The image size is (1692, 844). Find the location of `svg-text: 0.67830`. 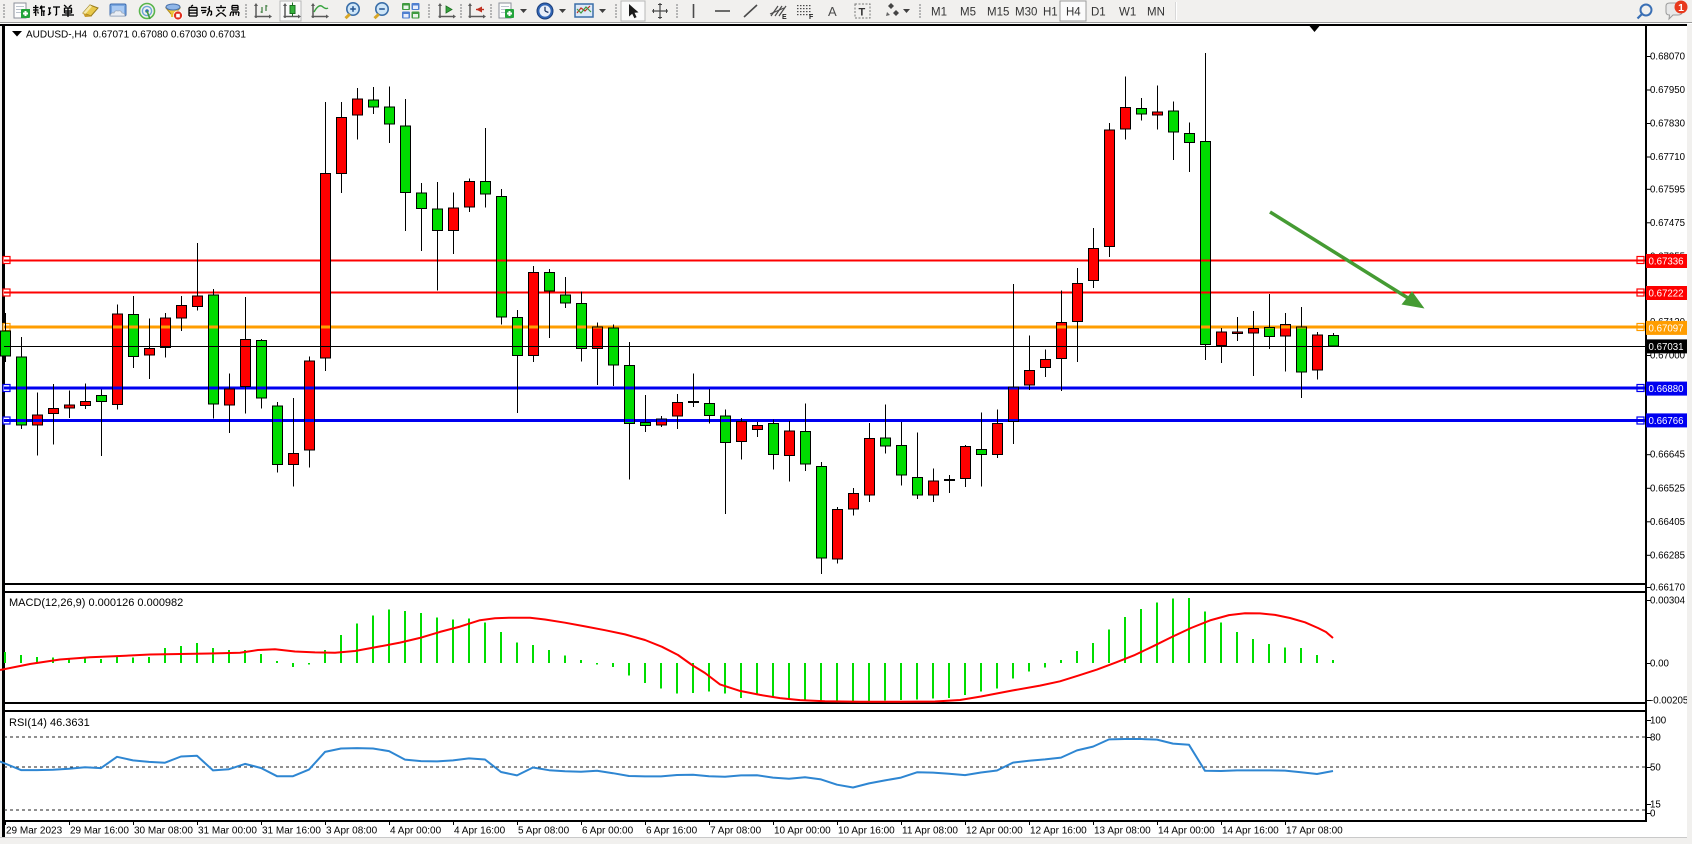

svg-text: 0.67830 is located at coordinates (1668, 124).